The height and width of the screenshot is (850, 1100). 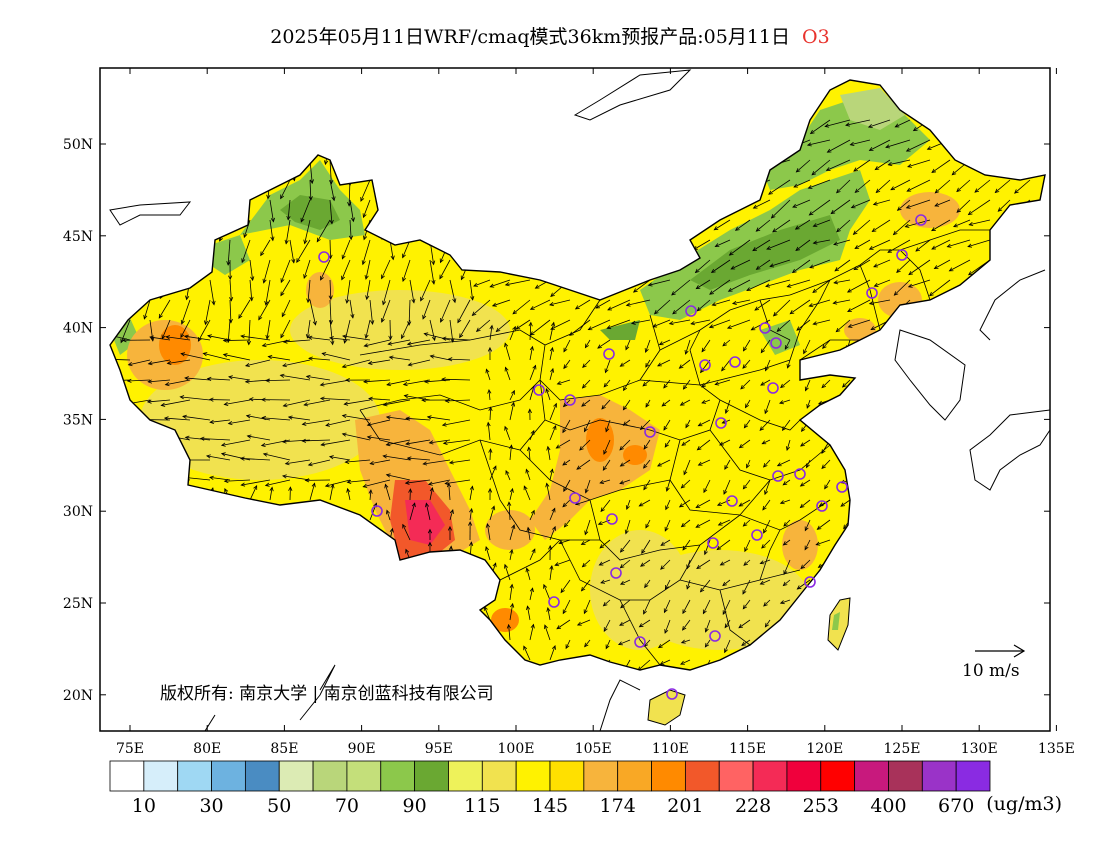 What do you see at coordinates (902, 255) in the screenshot?
I see `city-marker-changchun` at bounding box center [902, 255].